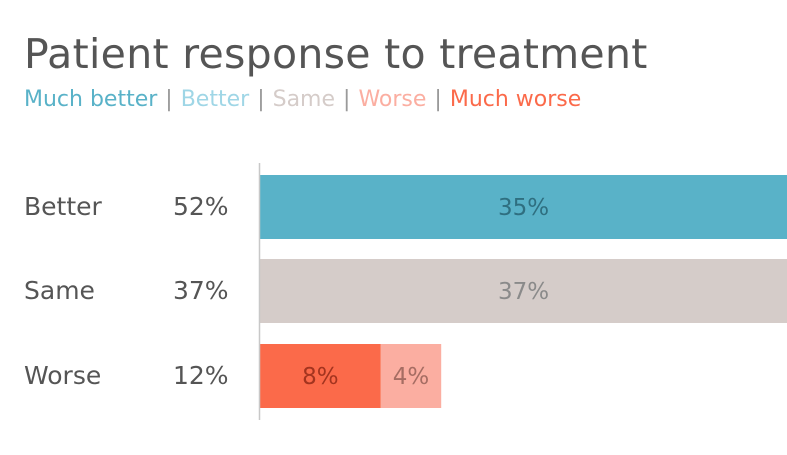 The height and width of the screenshot is (455, 787). I want to click on chart-title: Patient response to treatment, so click(336, 54).